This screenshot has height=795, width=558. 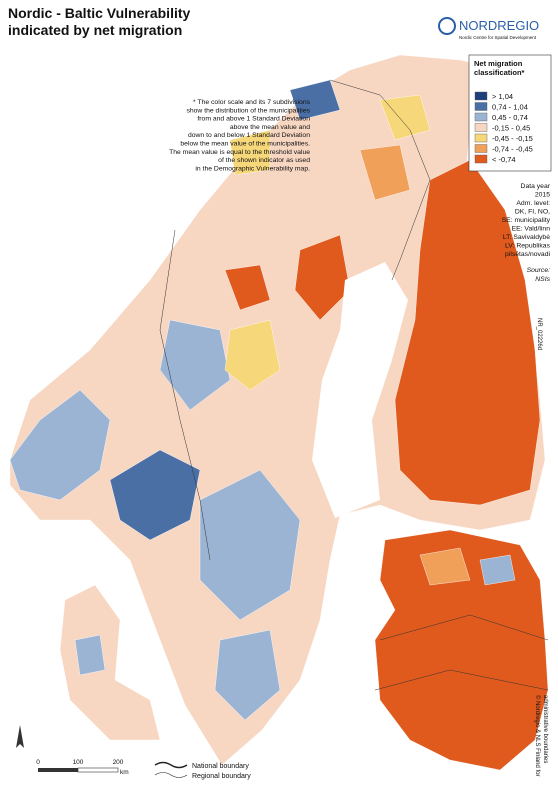 I want to click on north-arrow, so click(x=20, y=736).